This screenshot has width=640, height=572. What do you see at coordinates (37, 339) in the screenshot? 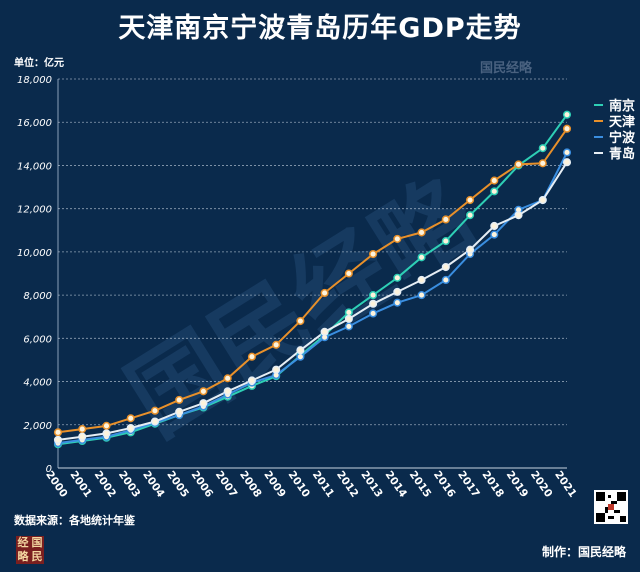
I see `y-tick-label: 6,000` at bounding box center [37, 339].